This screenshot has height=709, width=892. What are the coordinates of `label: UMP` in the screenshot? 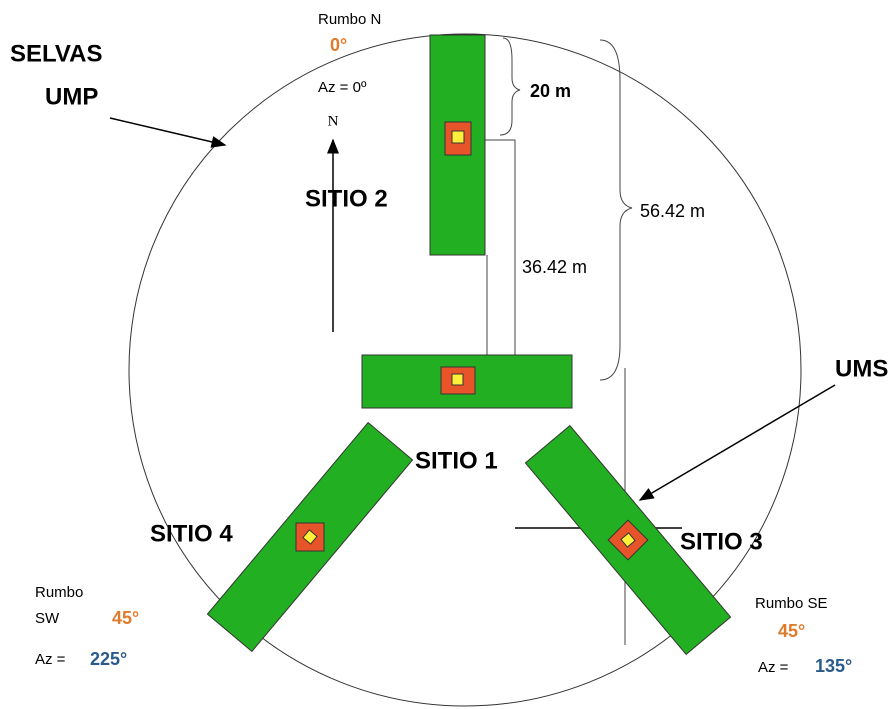 It's located at (71, 96).